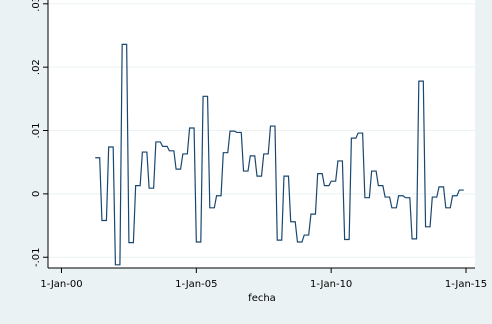 The width and height of the screenshot is (492, 324). Describe the element at coordinates (196, 284) in the screenshot. I see `x-tick-label: 1-Jan-05` at that location.